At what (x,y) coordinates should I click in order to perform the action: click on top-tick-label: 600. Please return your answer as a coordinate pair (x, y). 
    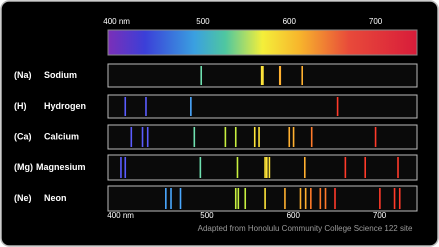
    Looking at the image, I should click on (290, 21).